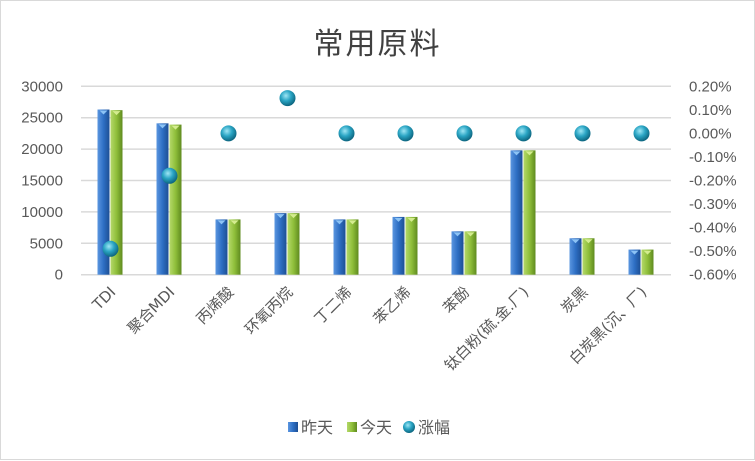  What do you see at coordinates (710, 110) in the screenshot?
I see `right-axis-tick: 0.10%` at bounding box center [710, 110].